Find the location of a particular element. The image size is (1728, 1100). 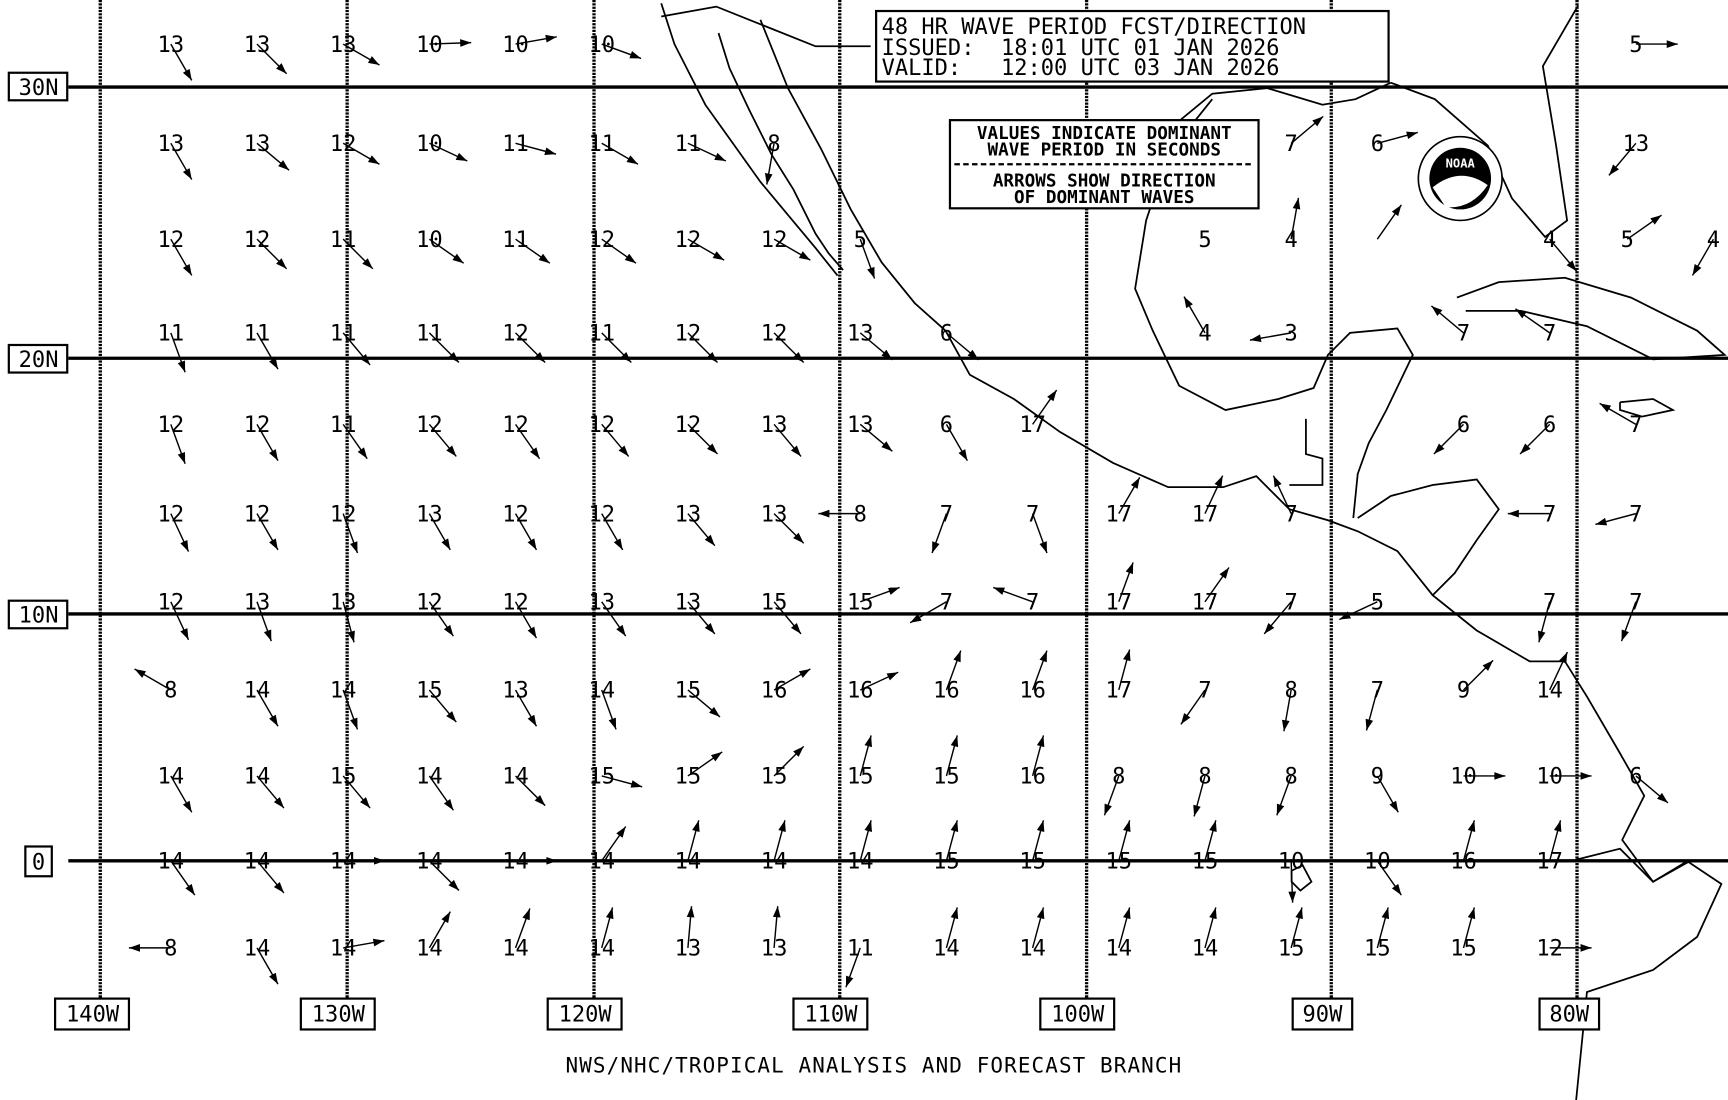

valid-line: VALID: 12:00 UTC 03 JAN 2026 is located at coordinates (1081, 68).